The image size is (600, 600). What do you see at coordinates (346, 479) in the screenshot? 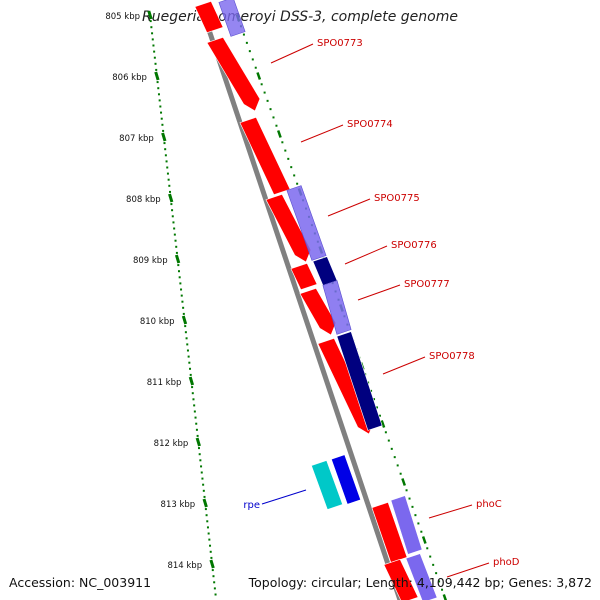
I see `feature-rpe-blue` at bounding box center [346, 479].